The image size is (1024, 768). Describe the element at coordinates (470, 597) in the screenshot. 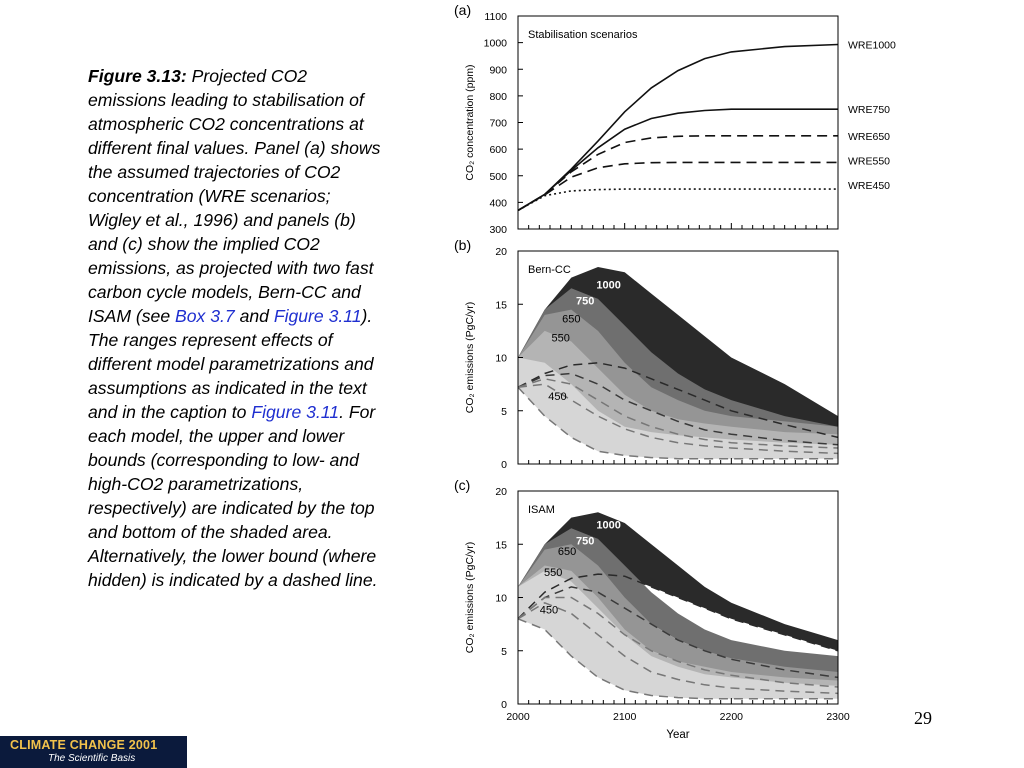

I see `panel-c-ylabel: CO₂ emissions (PgC/yr)` at that location.